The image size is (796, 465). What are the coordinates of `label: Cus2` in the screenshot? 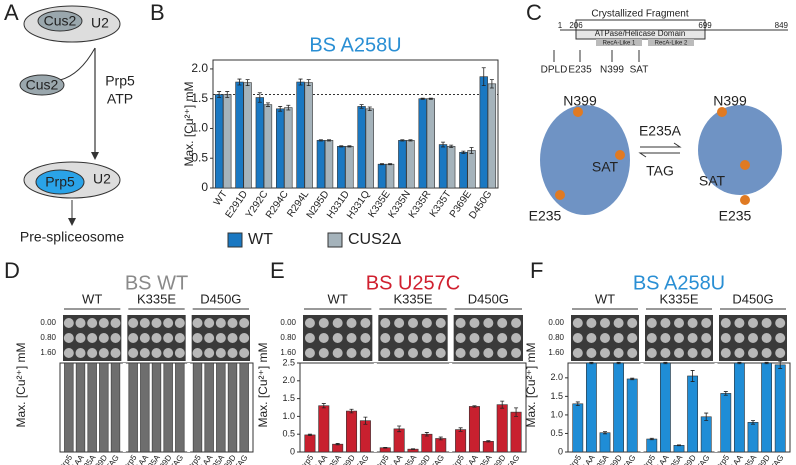 It's located at (60, 21).